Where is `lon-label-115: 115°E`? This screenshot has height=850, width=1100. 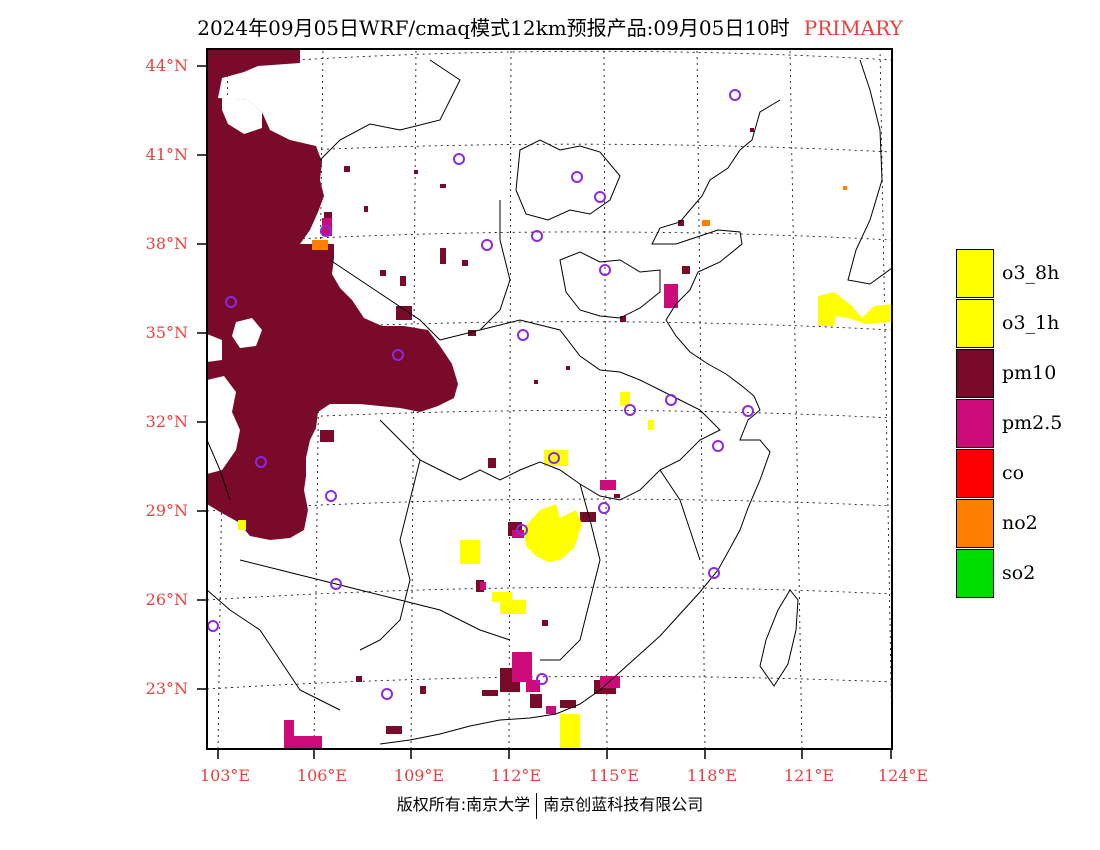
lon-label-115: 115°E is located at coordinates (614, 775).